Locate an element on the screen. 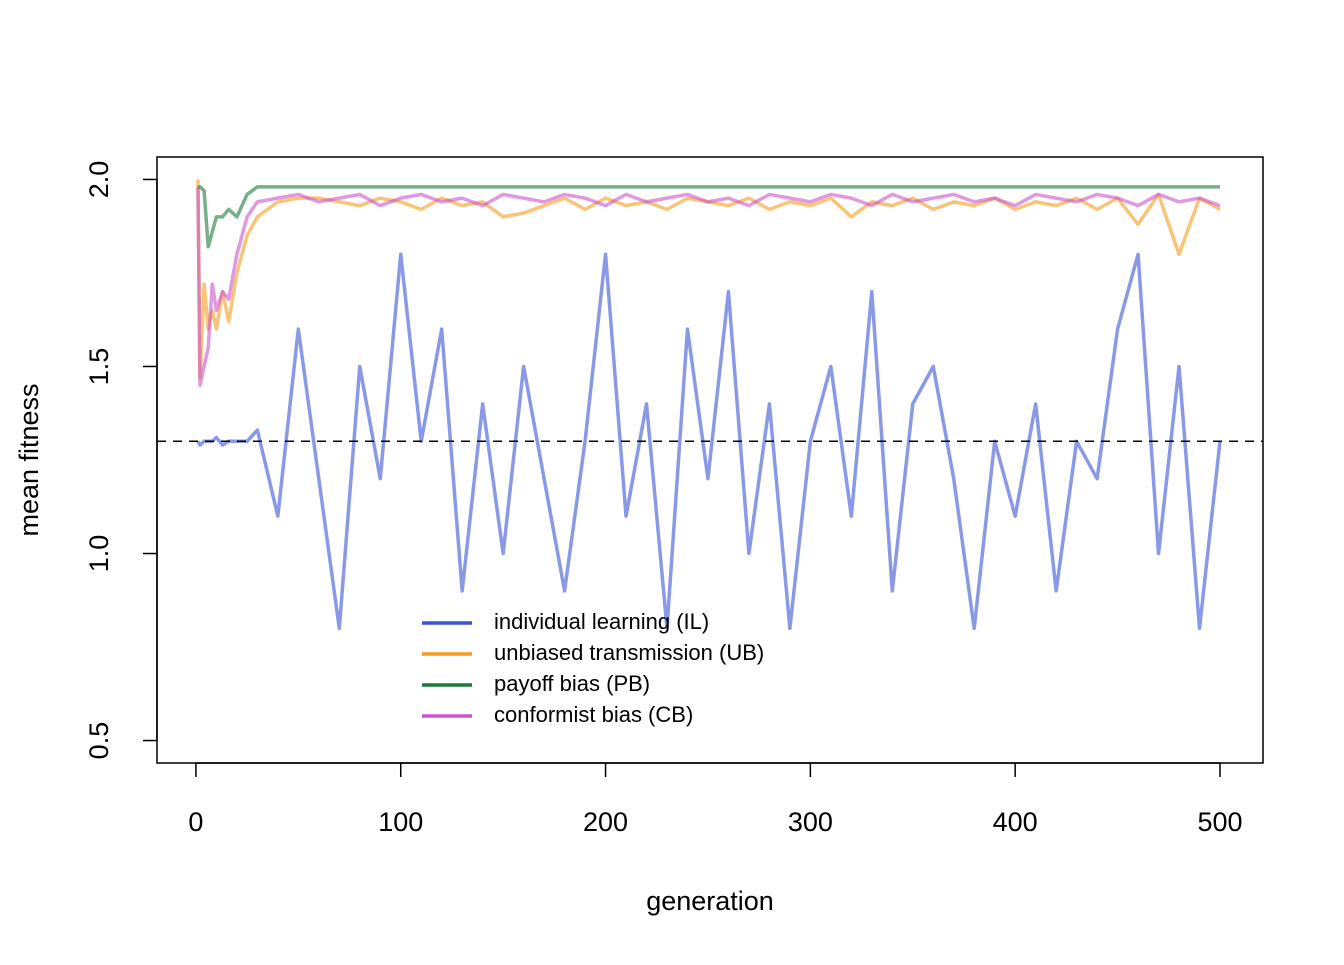  legend-label: payoff bias (PB) is located at coordinates (572, 683).